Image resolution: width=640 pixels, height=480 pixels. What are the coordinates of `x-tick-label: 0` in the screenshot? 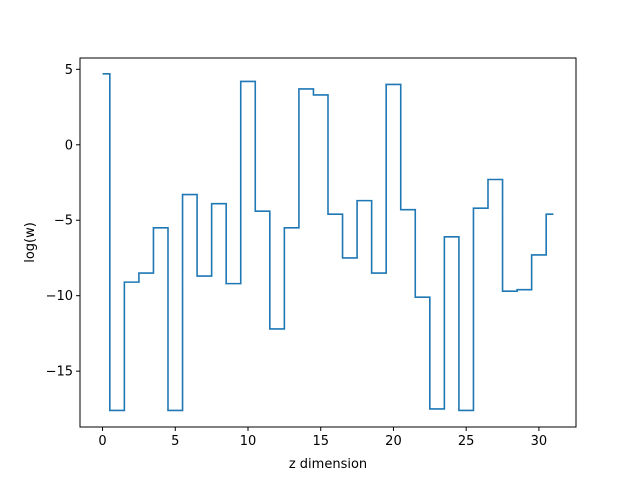 It's located at (102, 441).